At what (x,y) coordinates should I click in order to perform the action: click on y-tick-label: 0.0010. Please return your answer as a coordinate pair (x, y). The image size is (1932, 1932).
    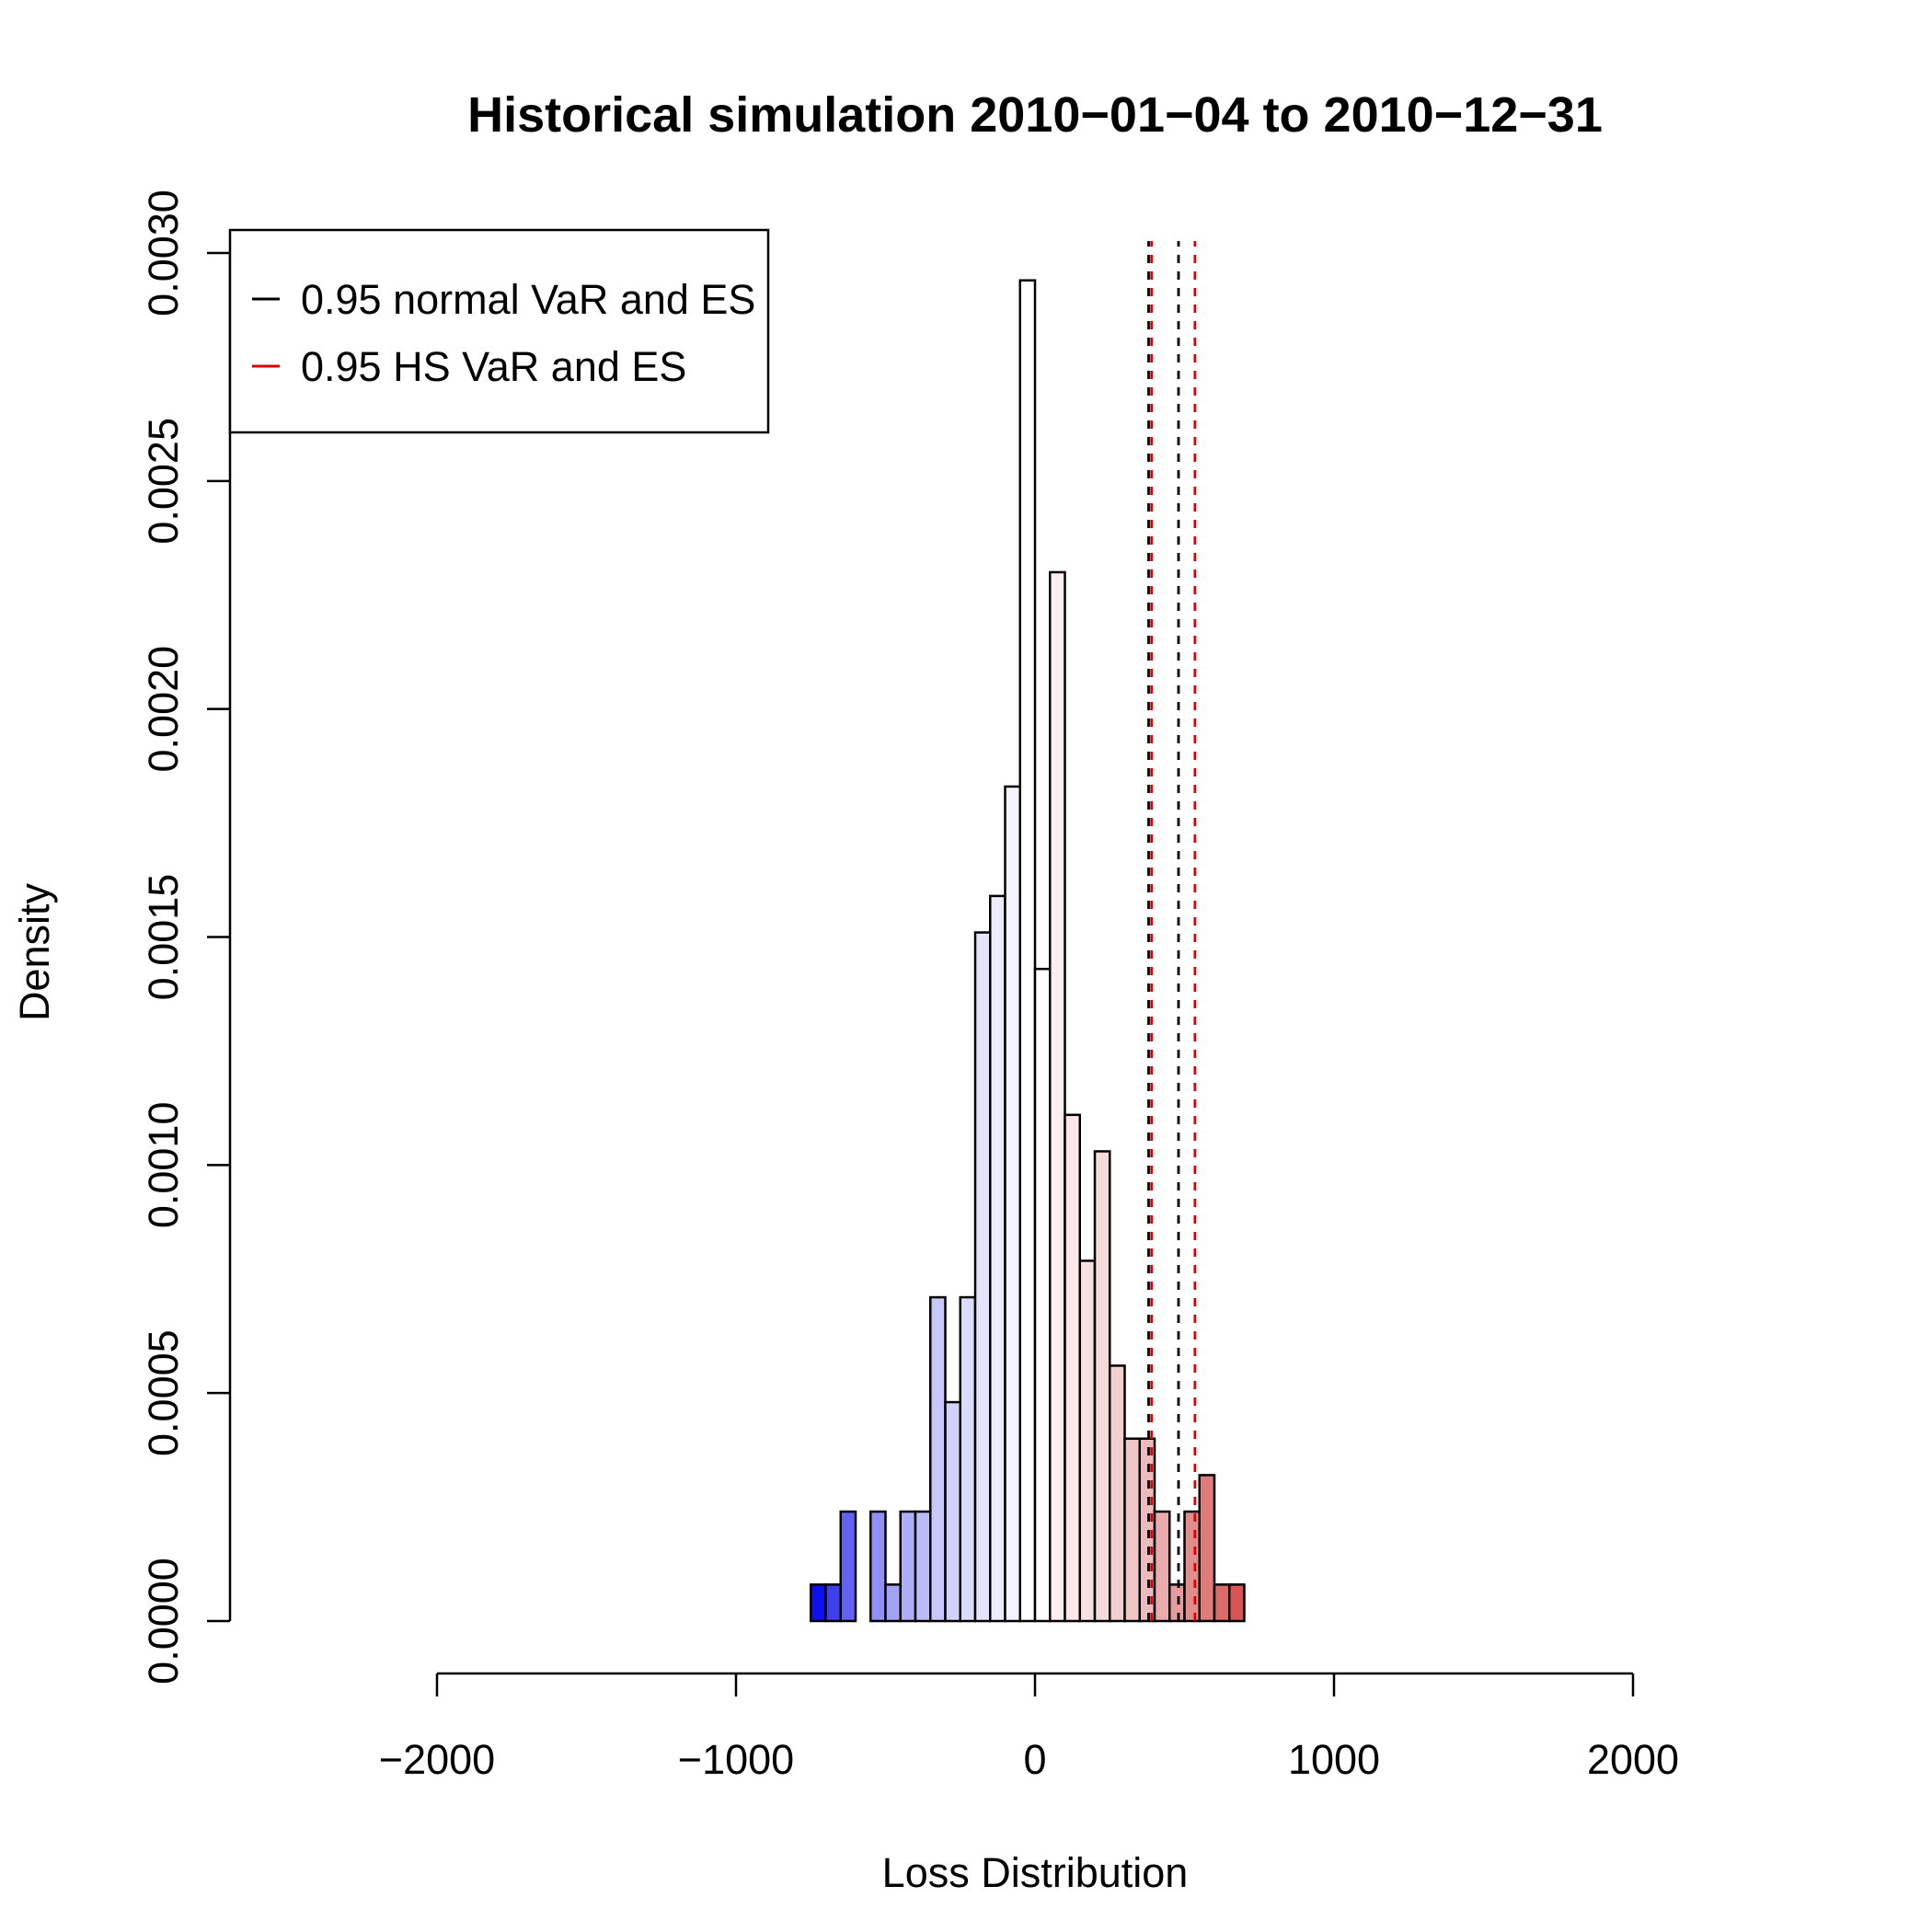
    Looking at the image, I should click on (163, 1165).